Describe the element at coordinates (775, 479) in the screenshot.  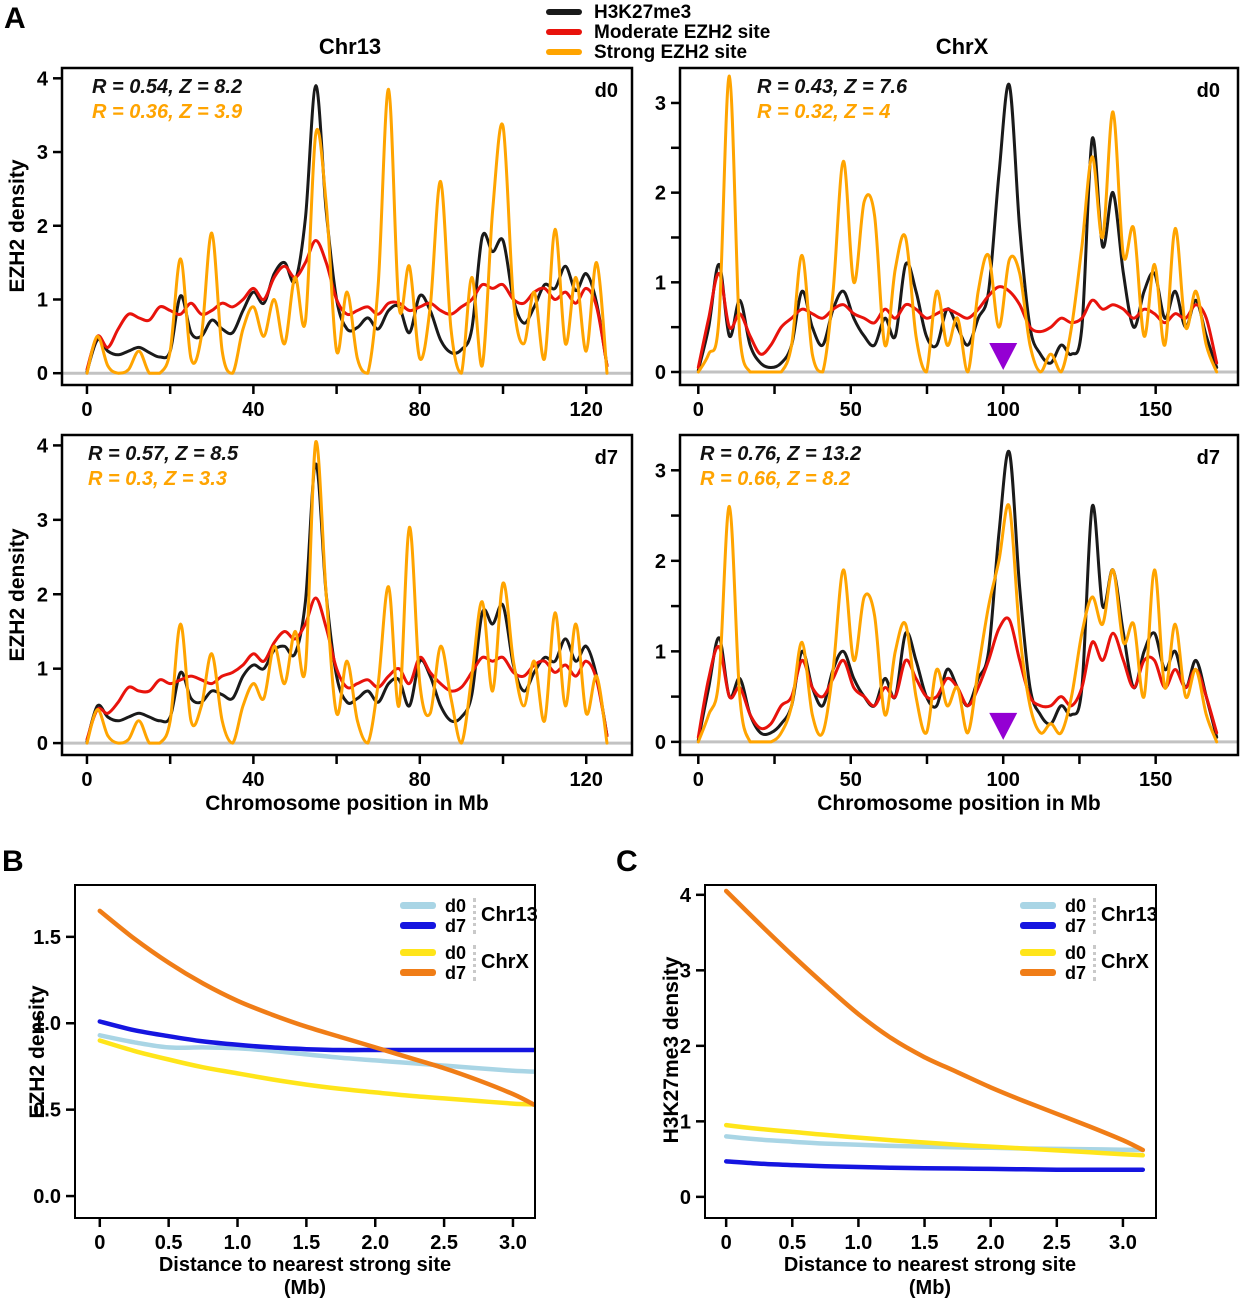
I see `stats-chrx-d7-strong: R = 0.66, Z = 8.2` at that location.